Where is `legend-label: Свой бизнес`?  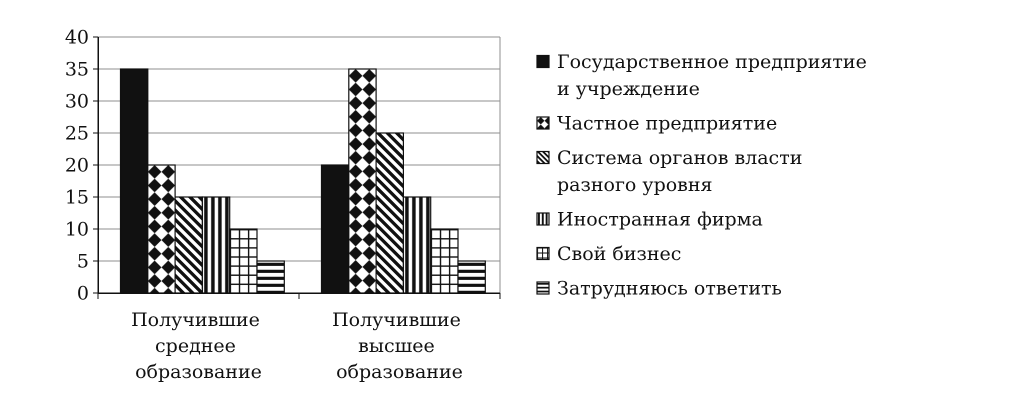 legend-label: Свой бизнес is located at coordinates (619, 254).